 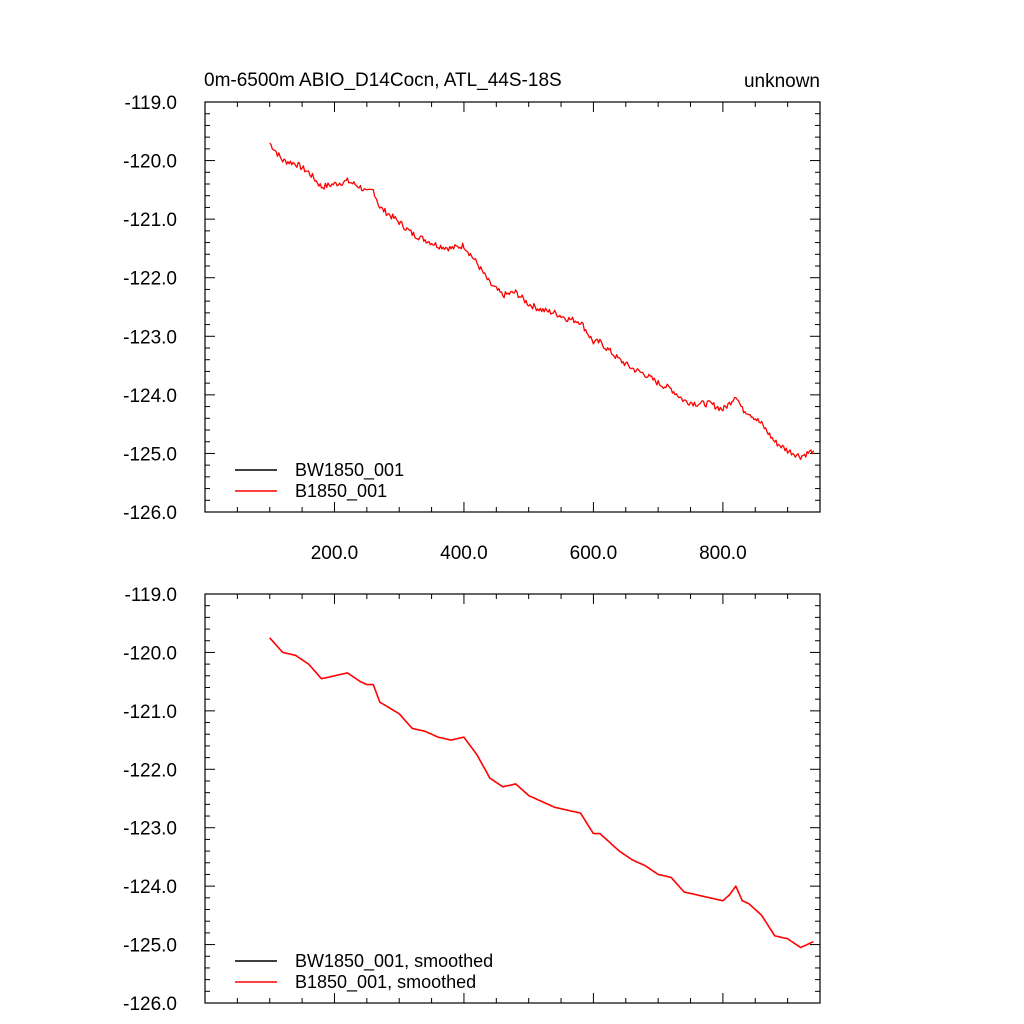 I want to click on chart-title: 0m-6500m ABIO_D14Cocn, ATL_44S-18S, so click(x=383, y=80).